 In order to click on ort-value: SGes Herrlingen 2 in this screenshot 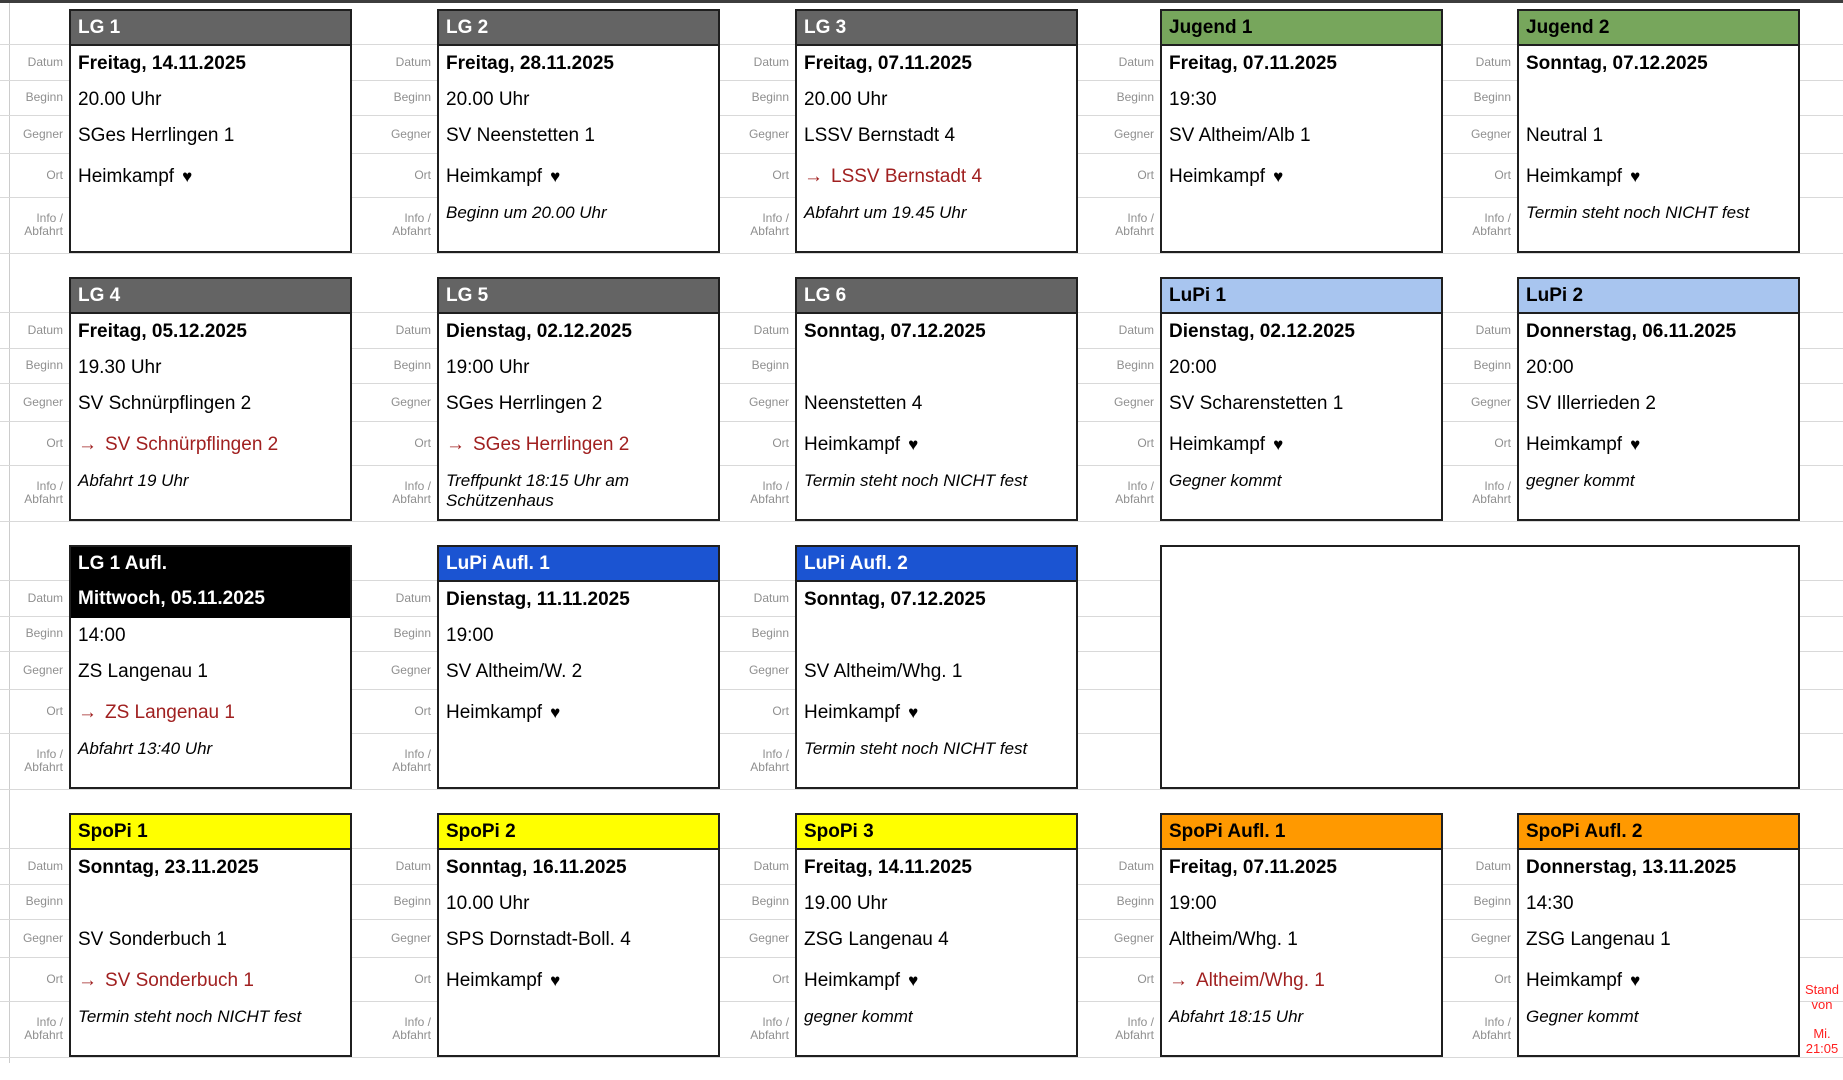, I will do `click(551, 444)`.